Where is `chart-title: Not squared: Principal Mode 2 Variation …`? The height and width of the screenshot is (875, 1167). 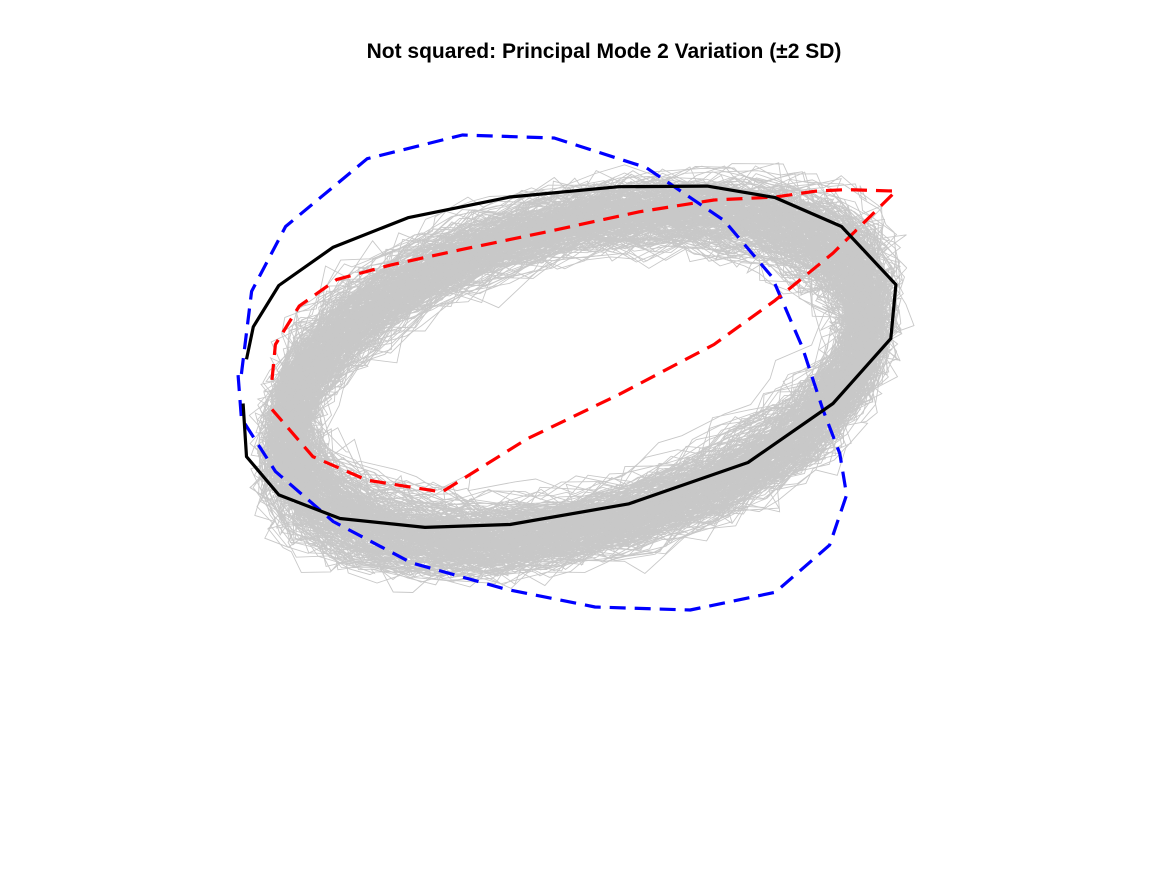 chart-title: Not squared: Principal Mode 2 Variation … is located at coordinates (604, 51).